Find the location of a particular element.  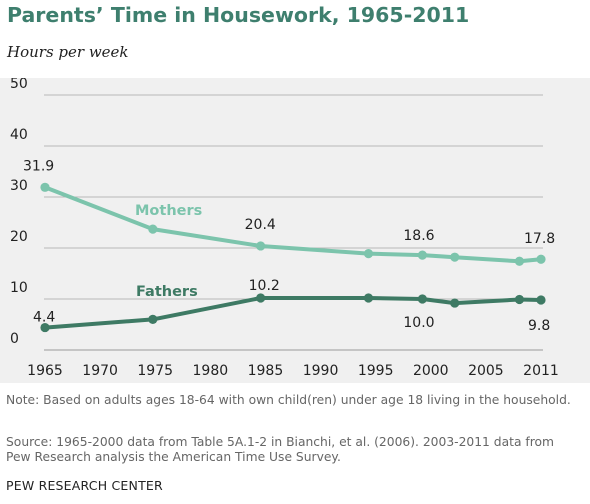

y-tick-label: 50 is located at coordinates (19, 85).